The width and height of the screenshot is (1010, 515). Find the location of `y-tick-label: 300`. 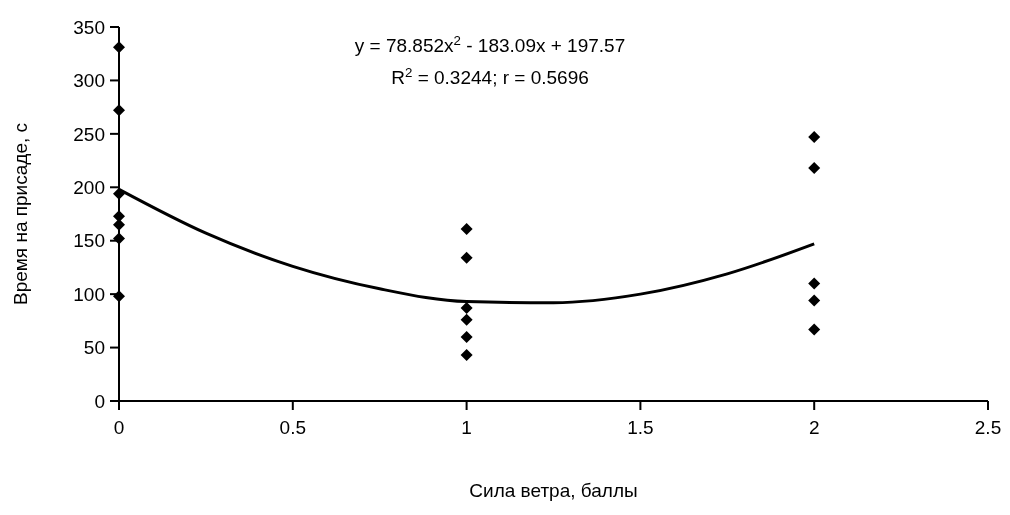

y-tick-label: 300 is located at coordinates (89, 81).